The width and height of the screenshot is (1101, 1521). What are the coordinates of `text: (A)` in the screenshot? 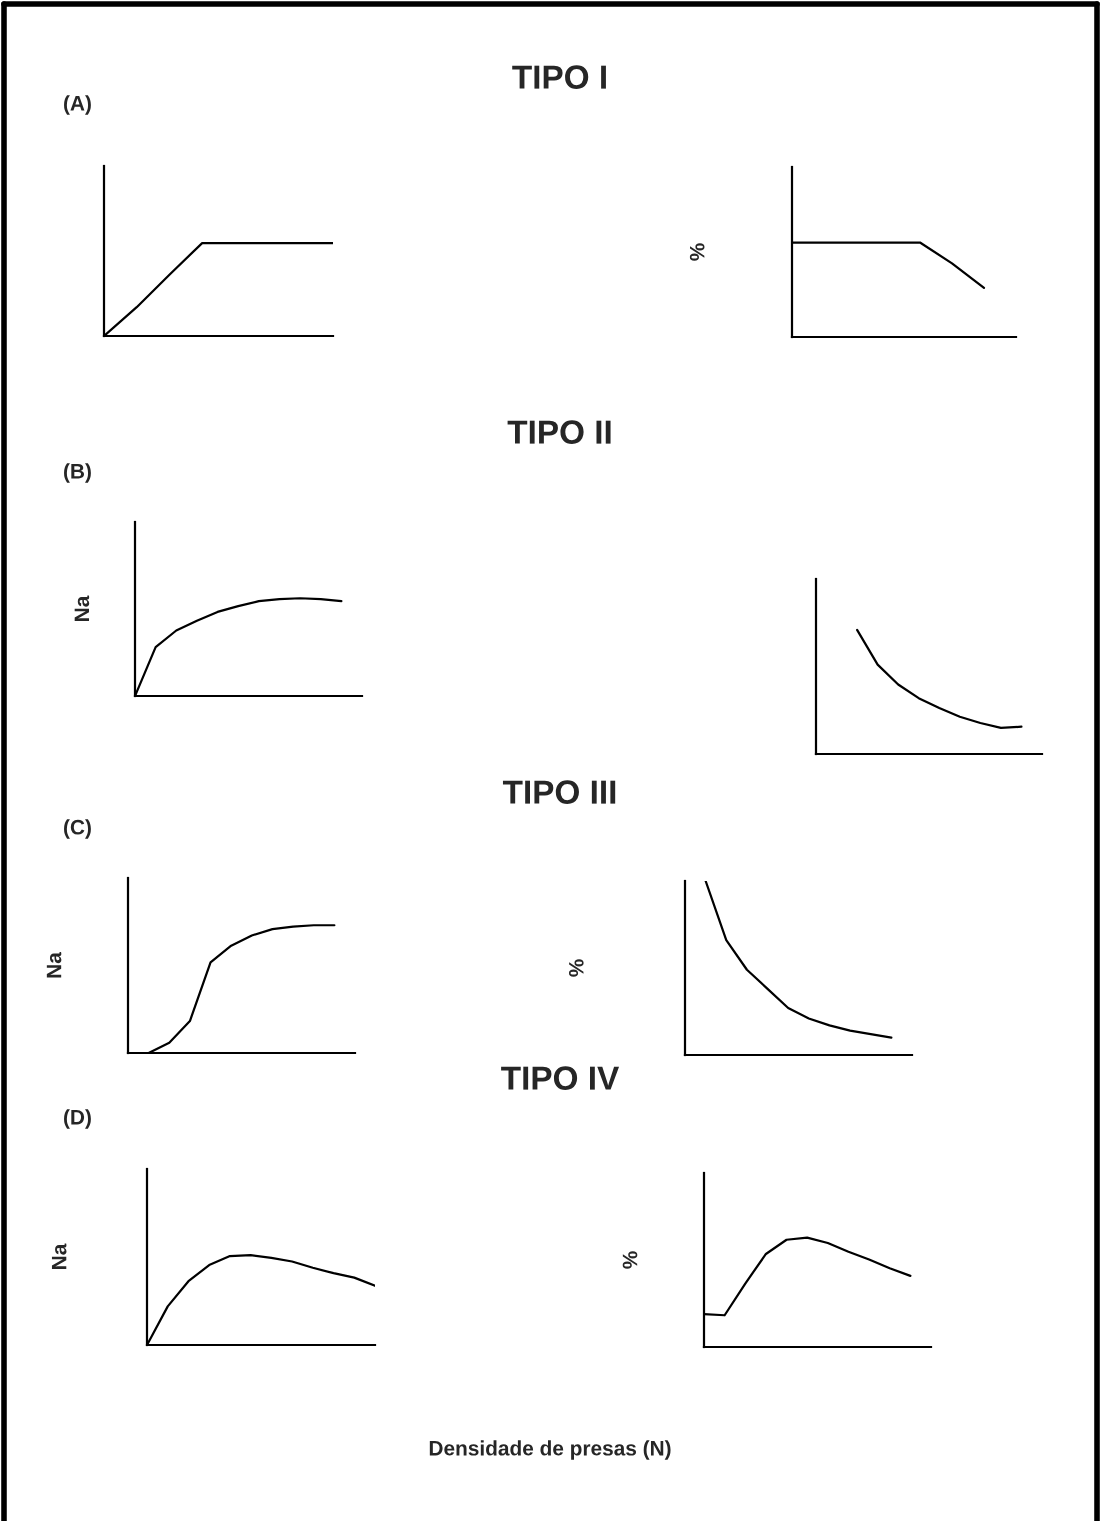 It's located at (77, 105).